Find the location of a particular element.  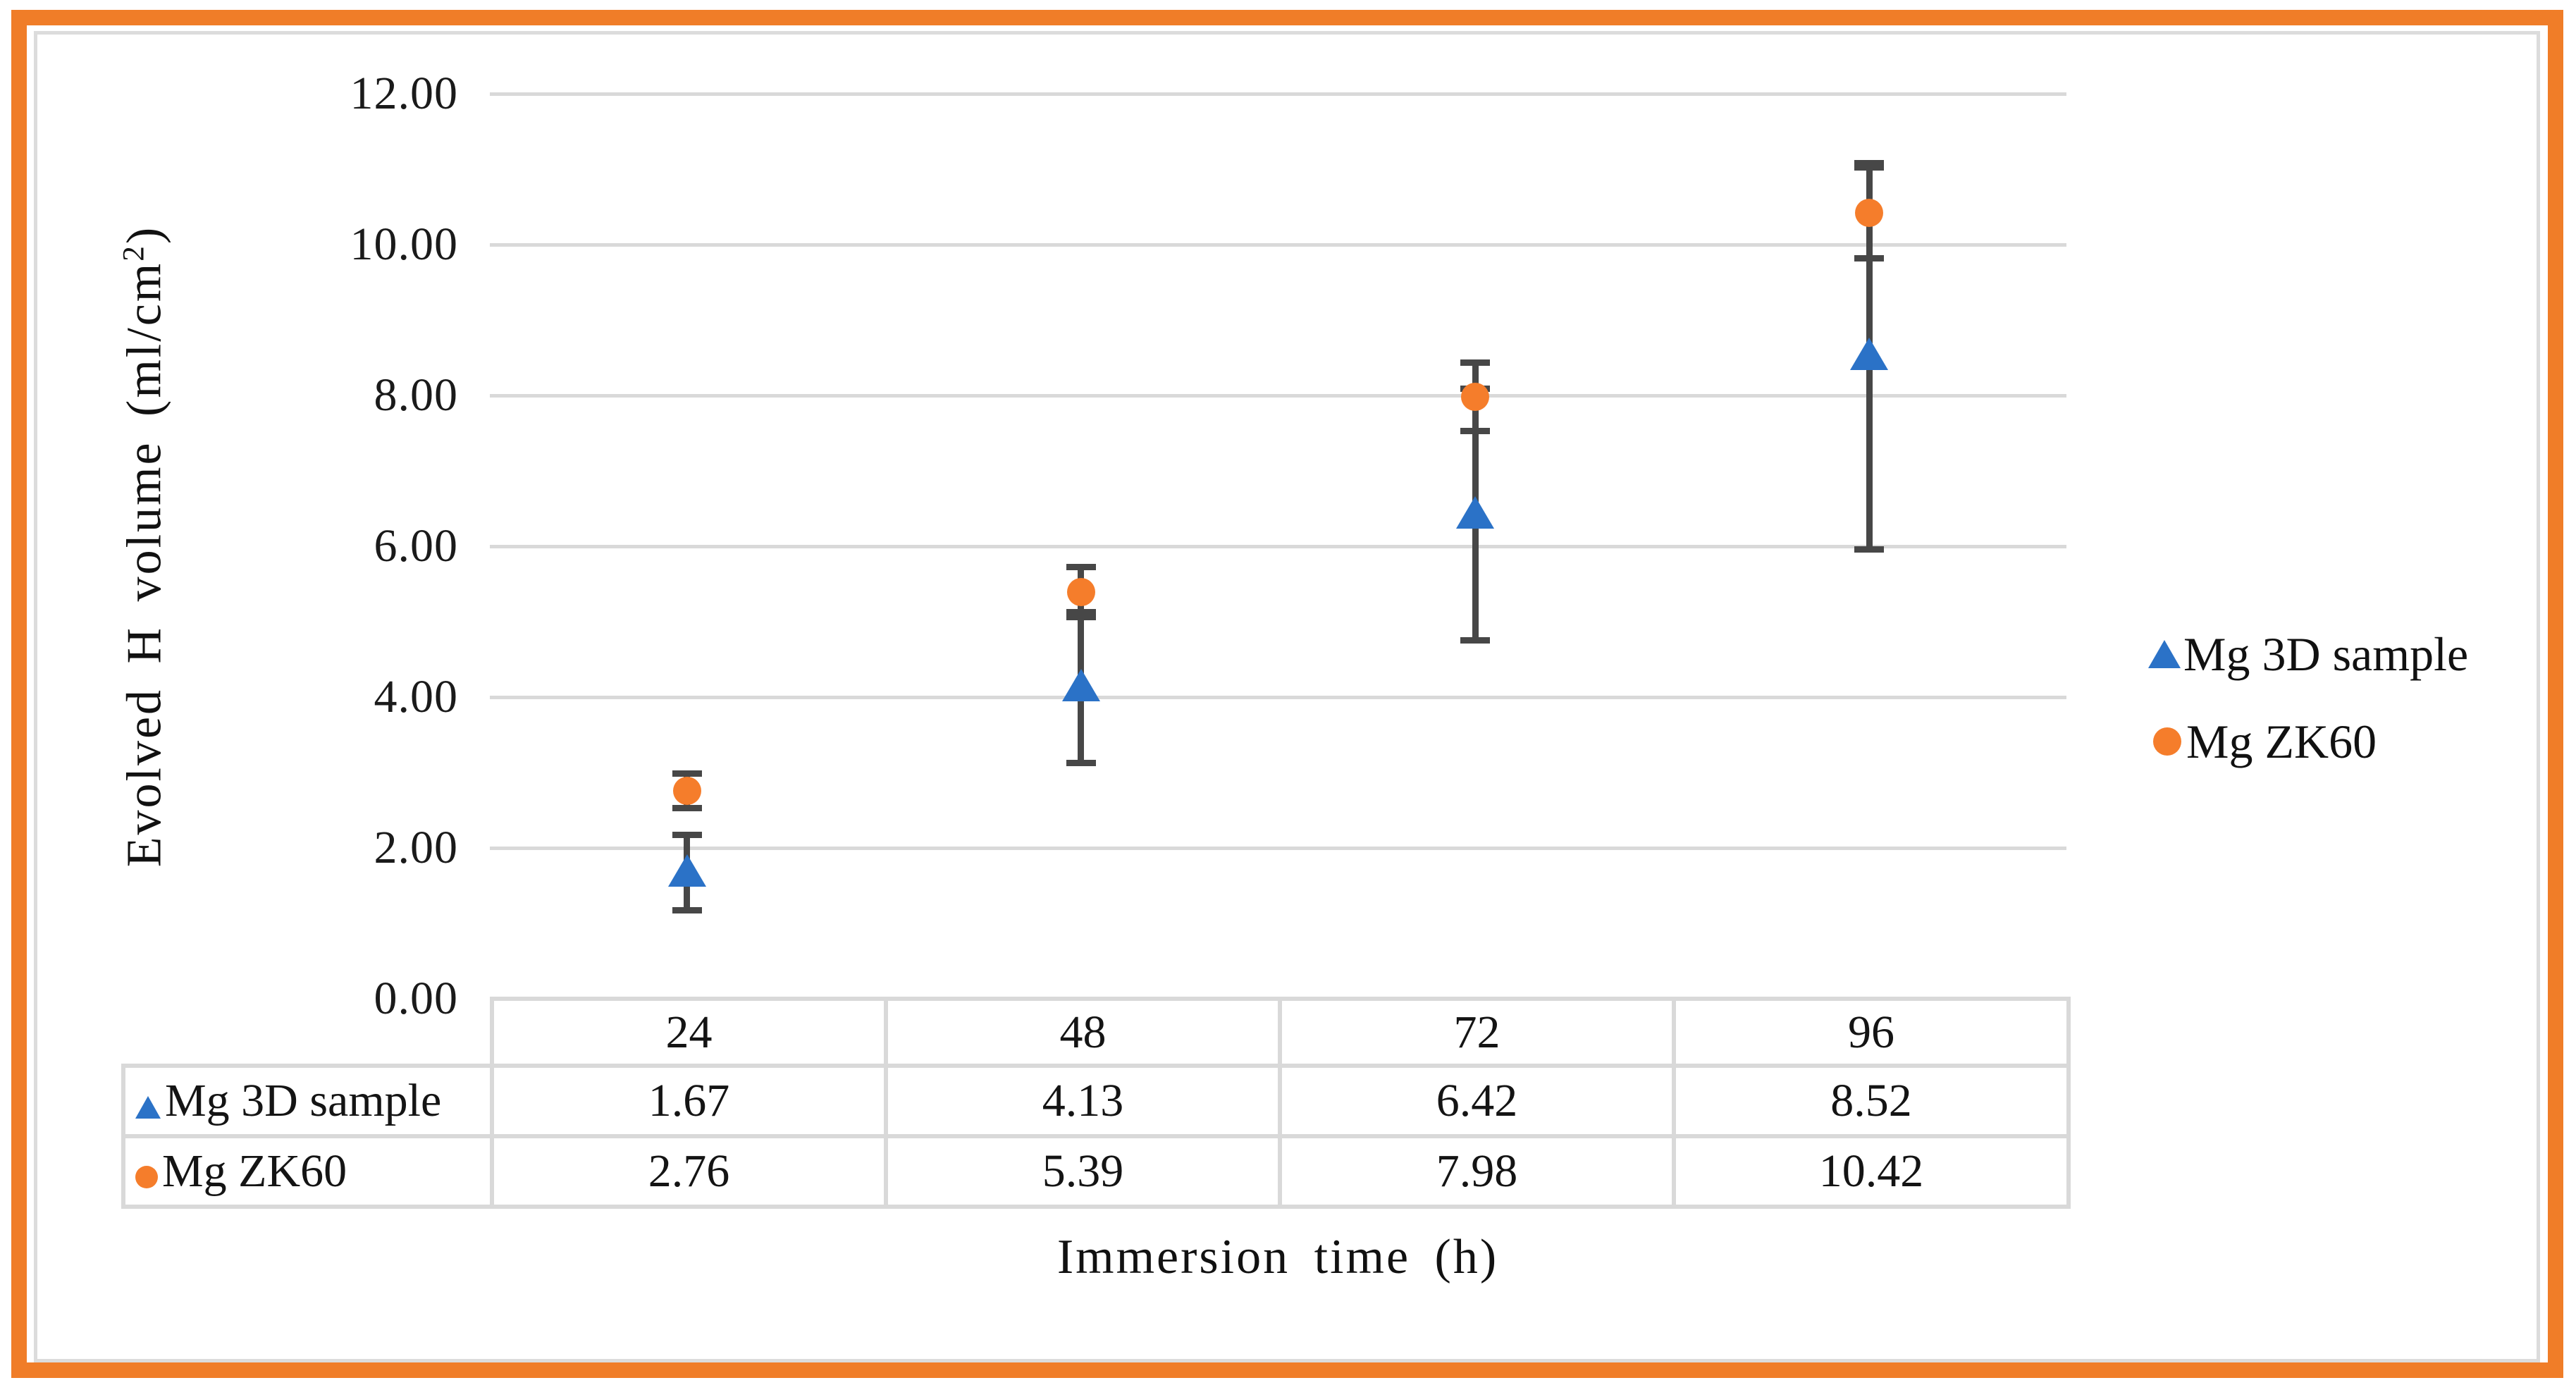

value-cell: 4.13 is located at coordinates (1083, 1101).